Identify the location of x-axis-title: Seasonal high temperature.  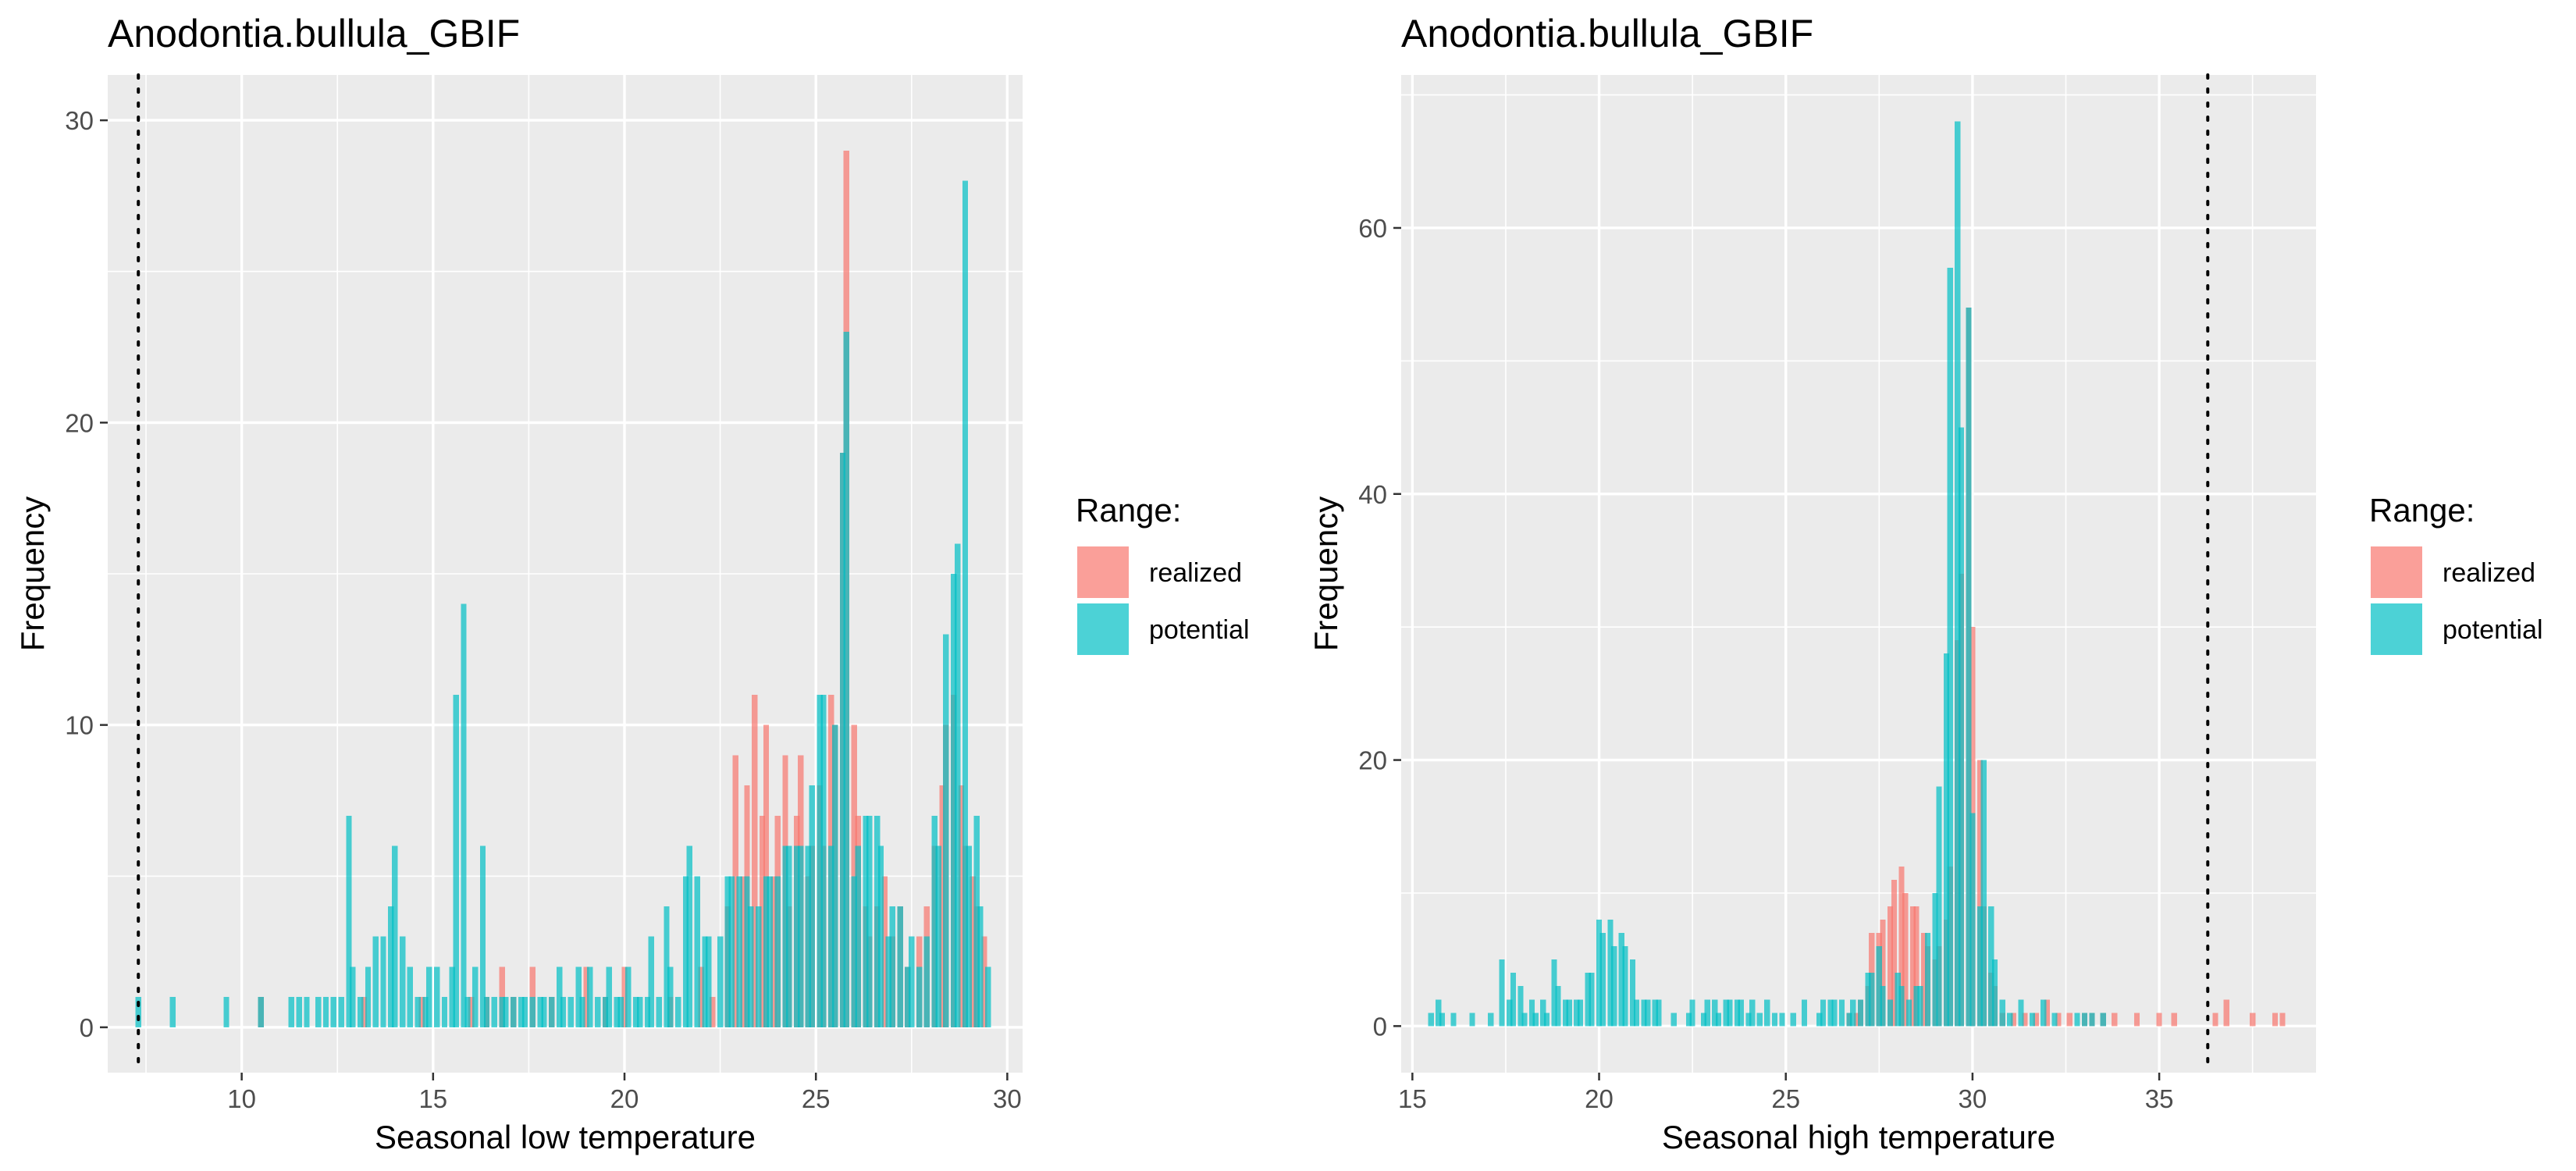
(1858, 1137).